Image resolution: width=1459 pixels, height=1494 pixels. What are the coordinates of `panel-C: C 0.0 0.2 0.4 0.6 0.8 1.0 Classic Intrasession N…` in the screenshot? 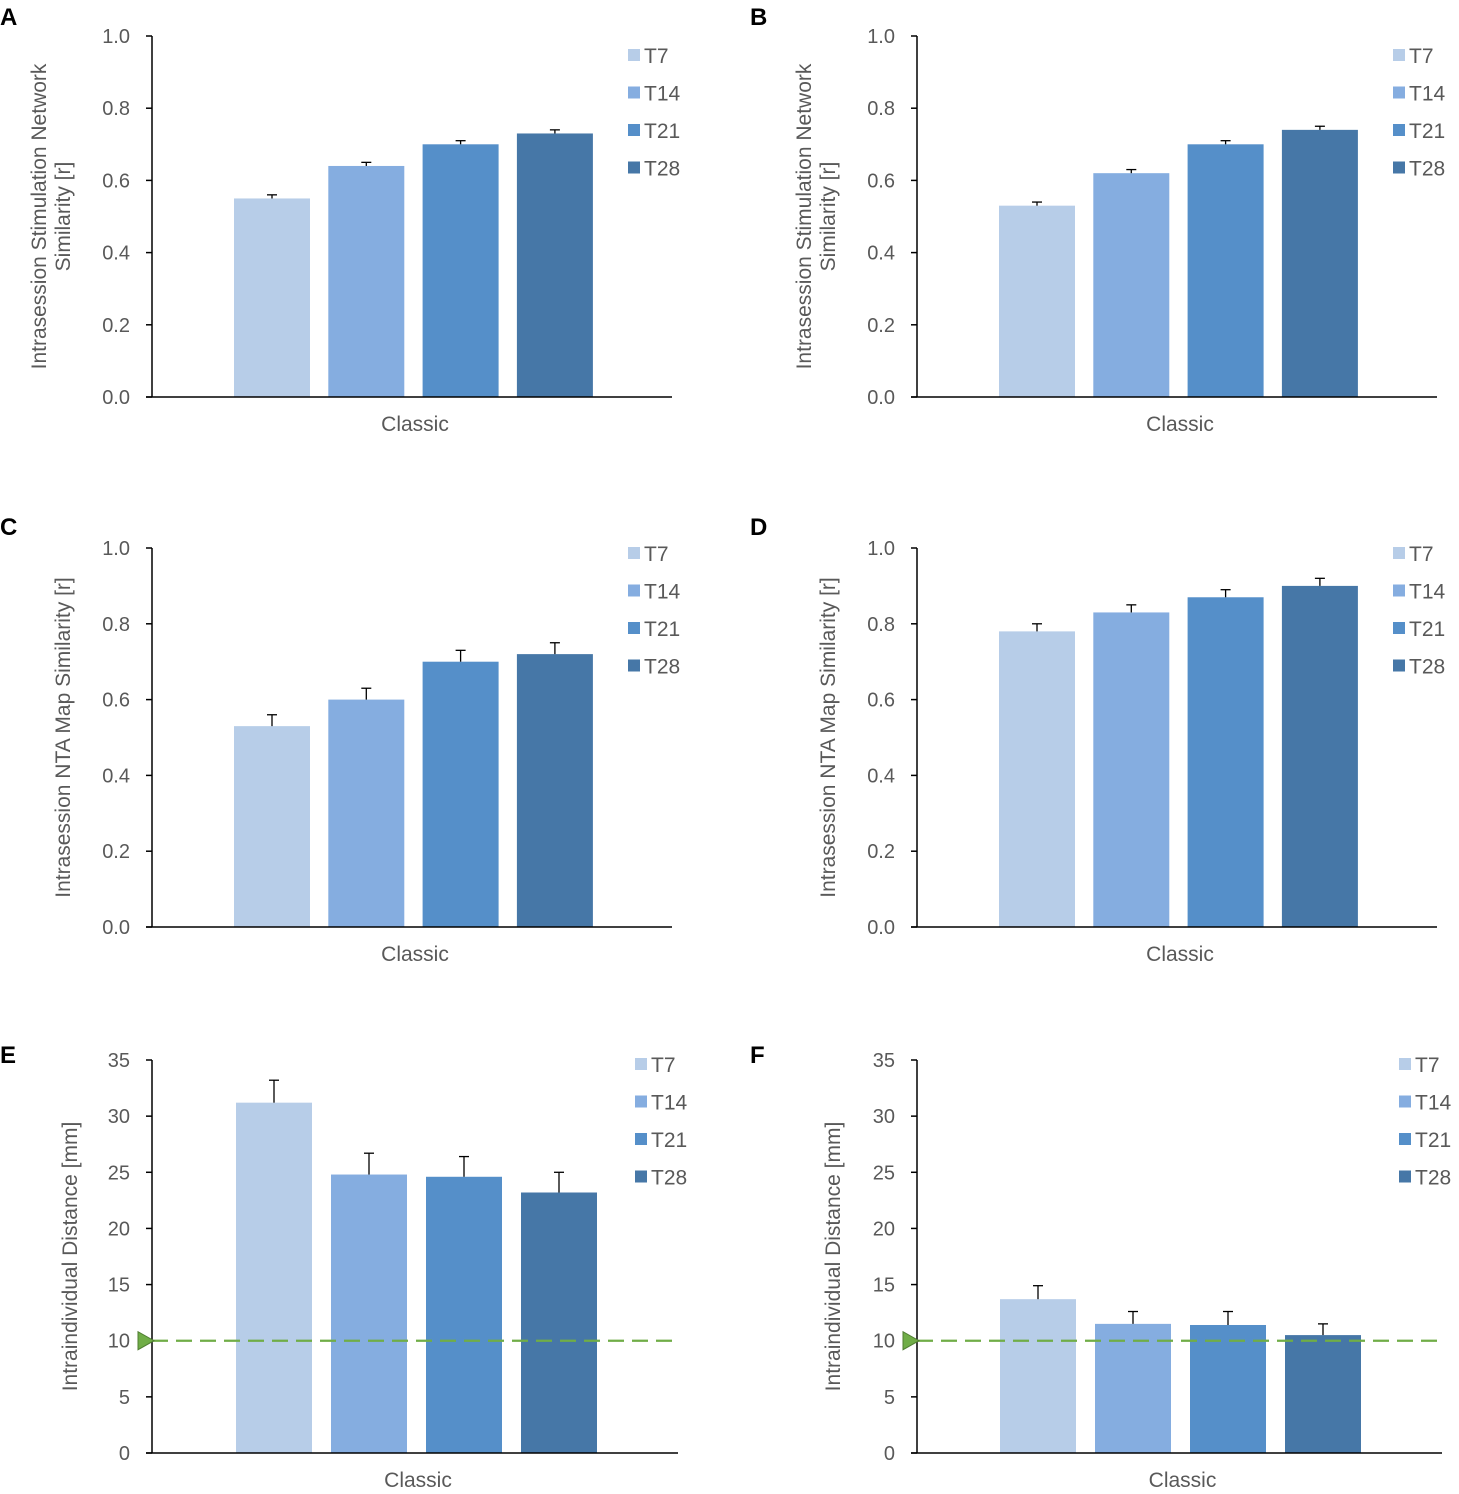 It's located at (340, 740).